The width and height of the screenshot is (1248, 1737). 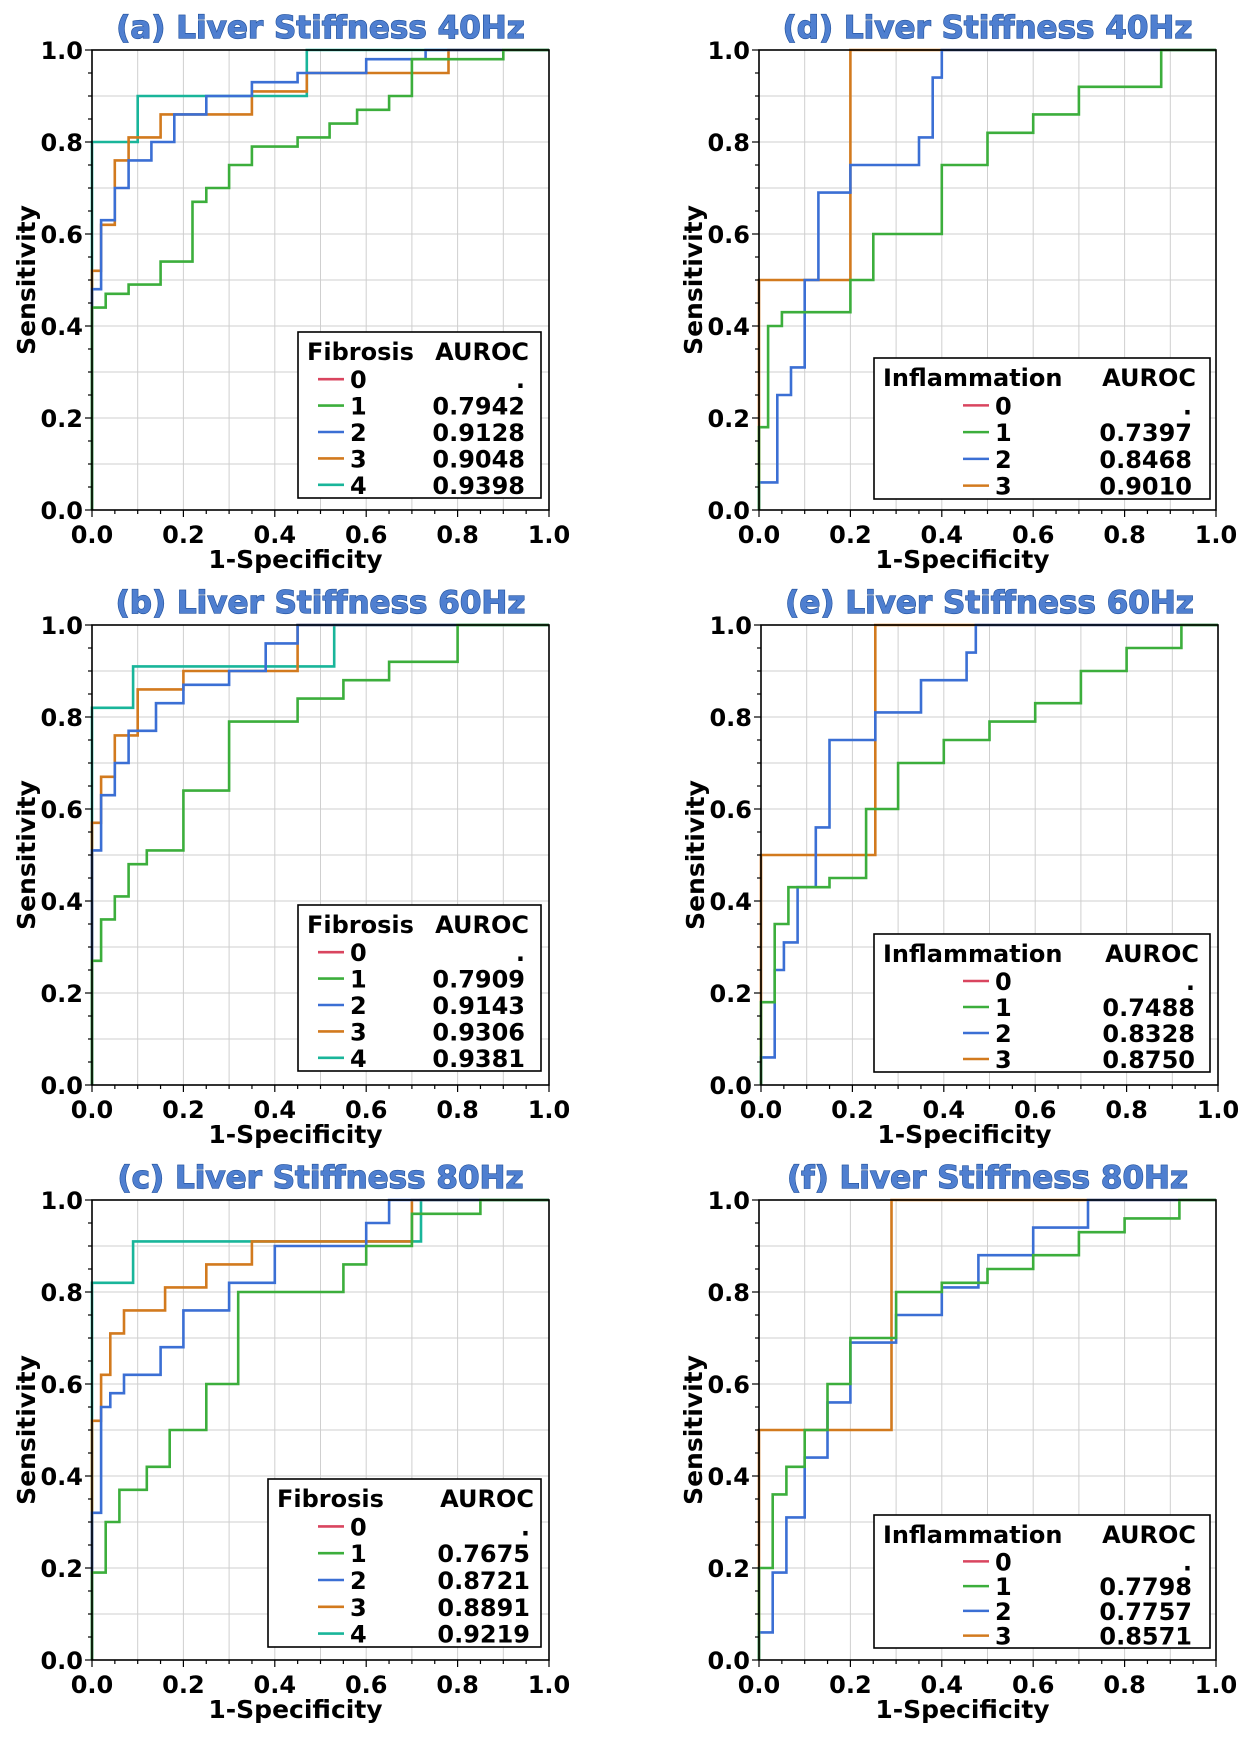 What do you see at coordinates (360, 352) in the screenshot?
I see `legend-header-group: Fibrosis` at bounding box center [360, 352].